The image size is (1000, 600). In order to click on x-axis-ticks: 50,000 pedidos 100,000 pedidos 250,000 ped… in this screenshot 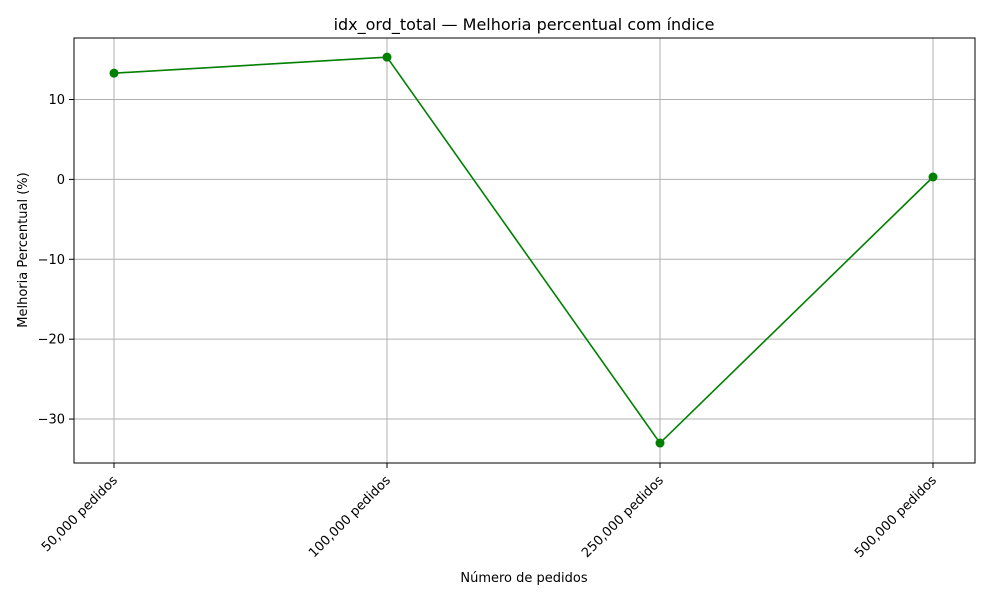, I will do `click(489, 512)`.